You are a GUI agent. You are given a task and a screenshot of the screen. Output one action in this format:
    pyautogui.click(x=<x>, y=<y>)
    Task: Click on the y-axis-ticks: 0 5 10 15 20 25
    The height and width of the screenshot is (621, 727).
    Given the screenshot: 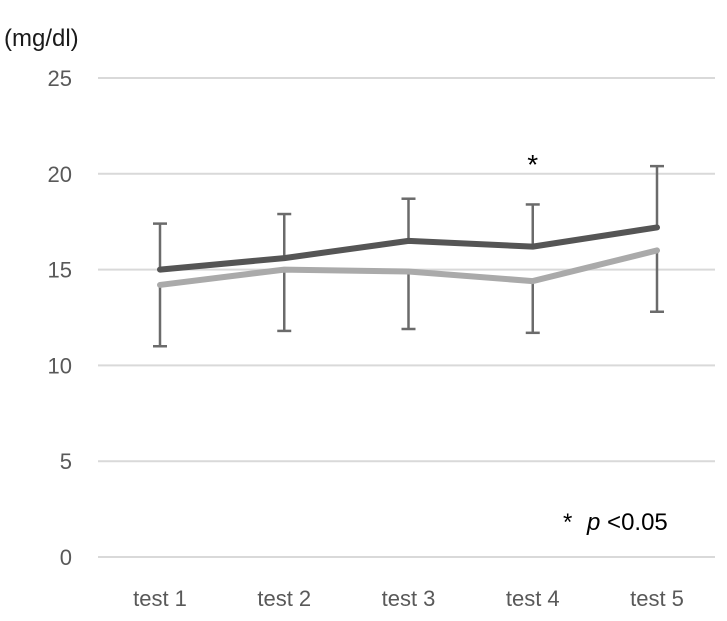 What is the action you would take?
    pyautogui.click(x=60, y=318)
    